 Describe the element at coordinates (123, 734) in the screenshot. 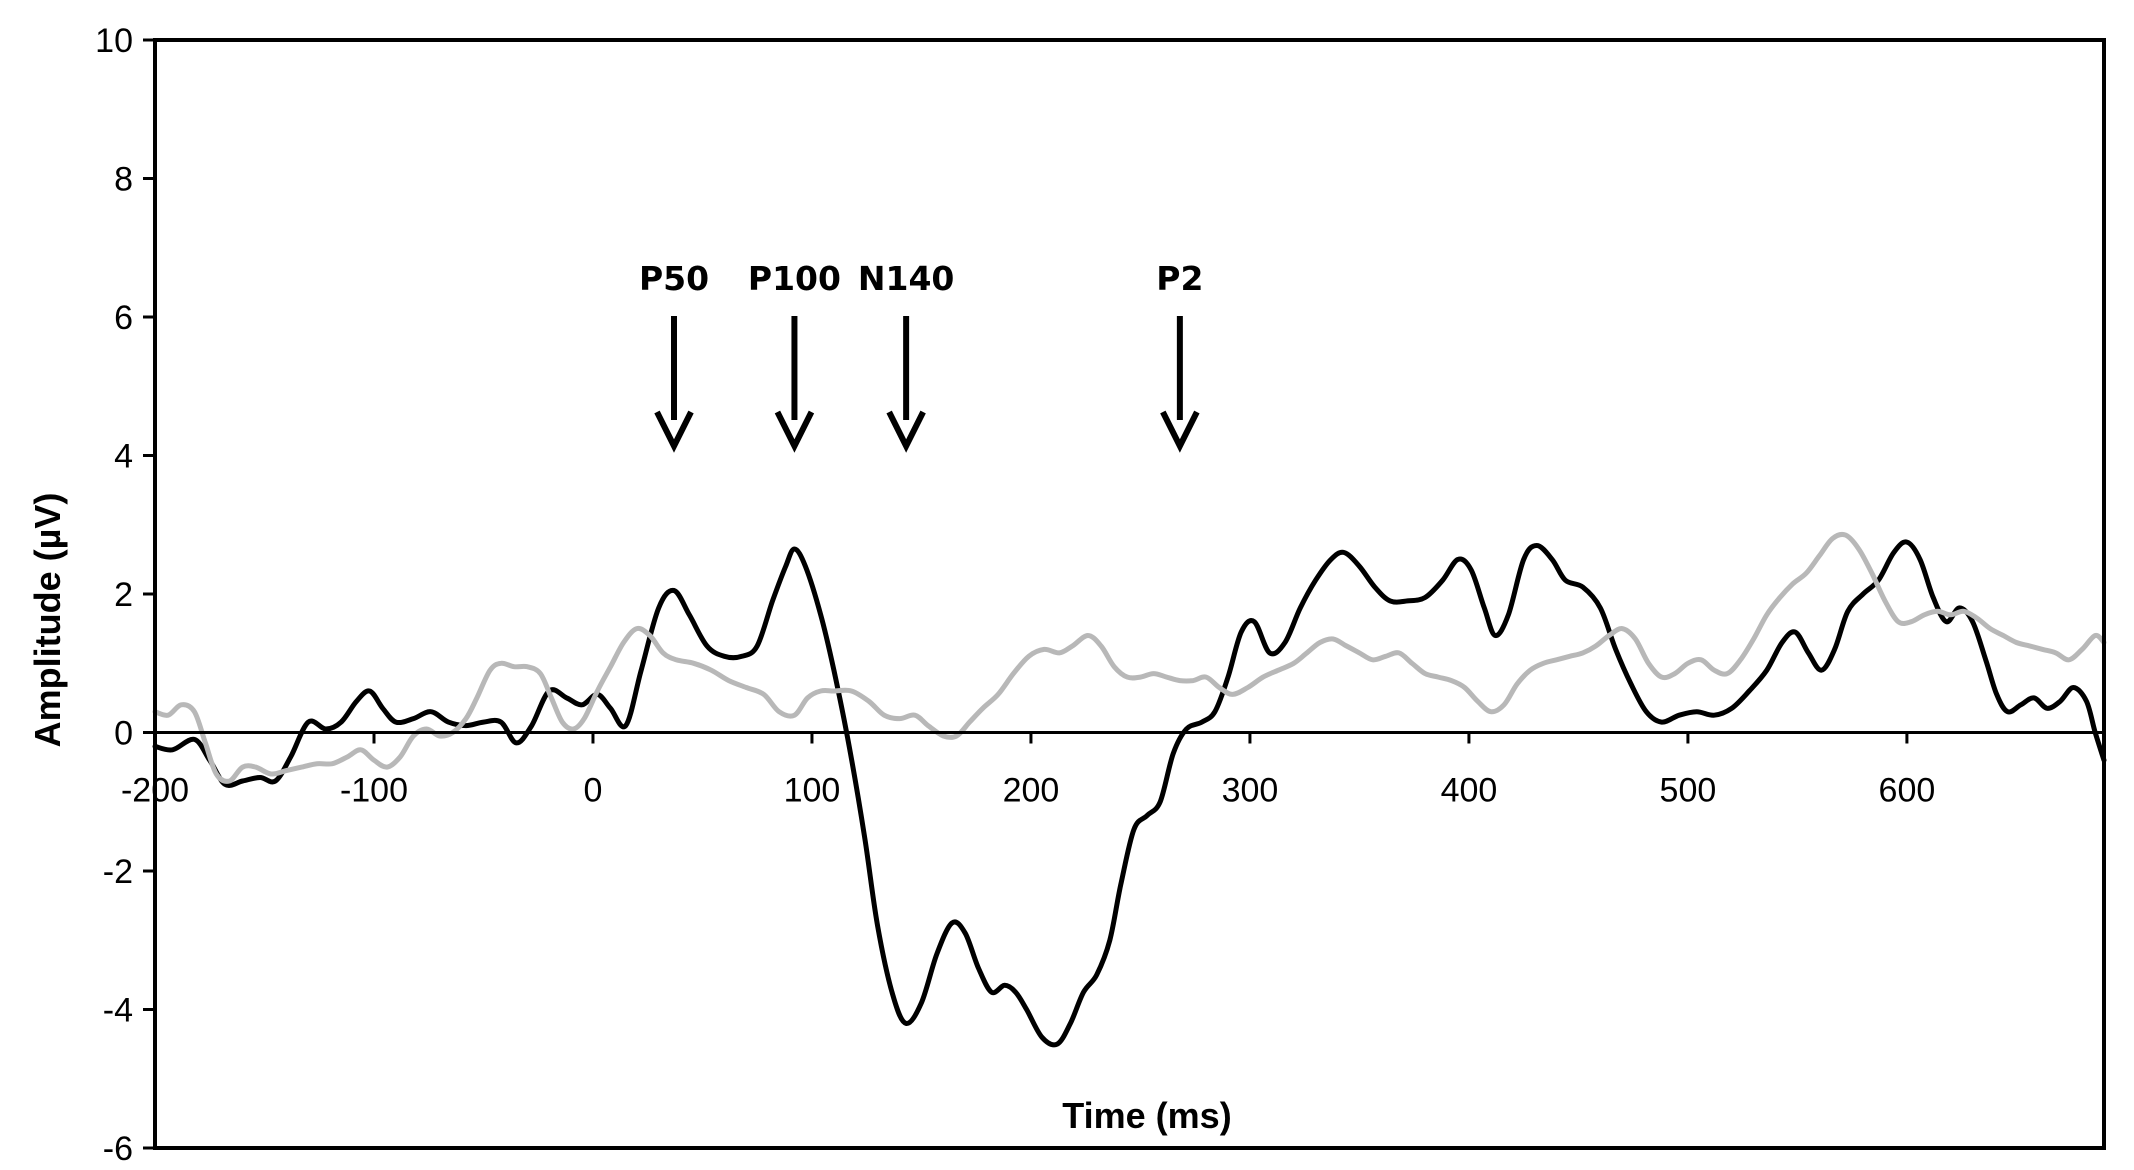

I see `y-tick-label: 0` at that location.